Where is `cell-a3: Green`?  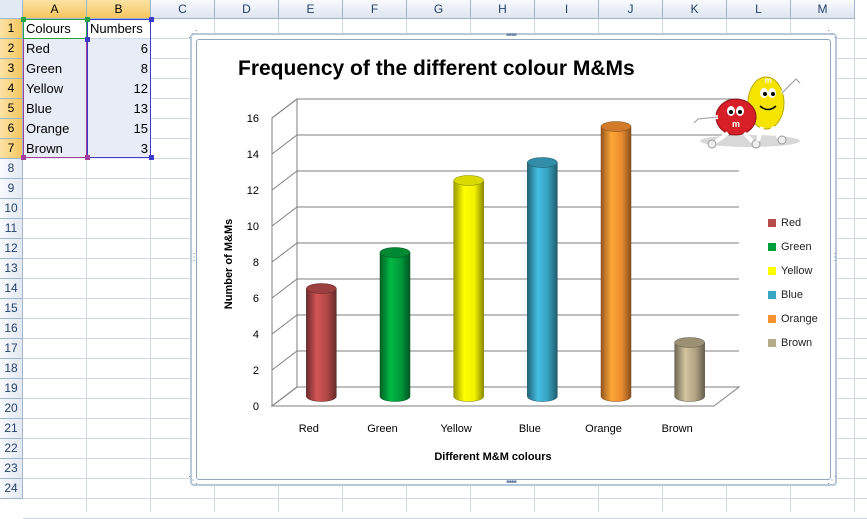 cell-a3: Green is located at coordinates (55, 69).